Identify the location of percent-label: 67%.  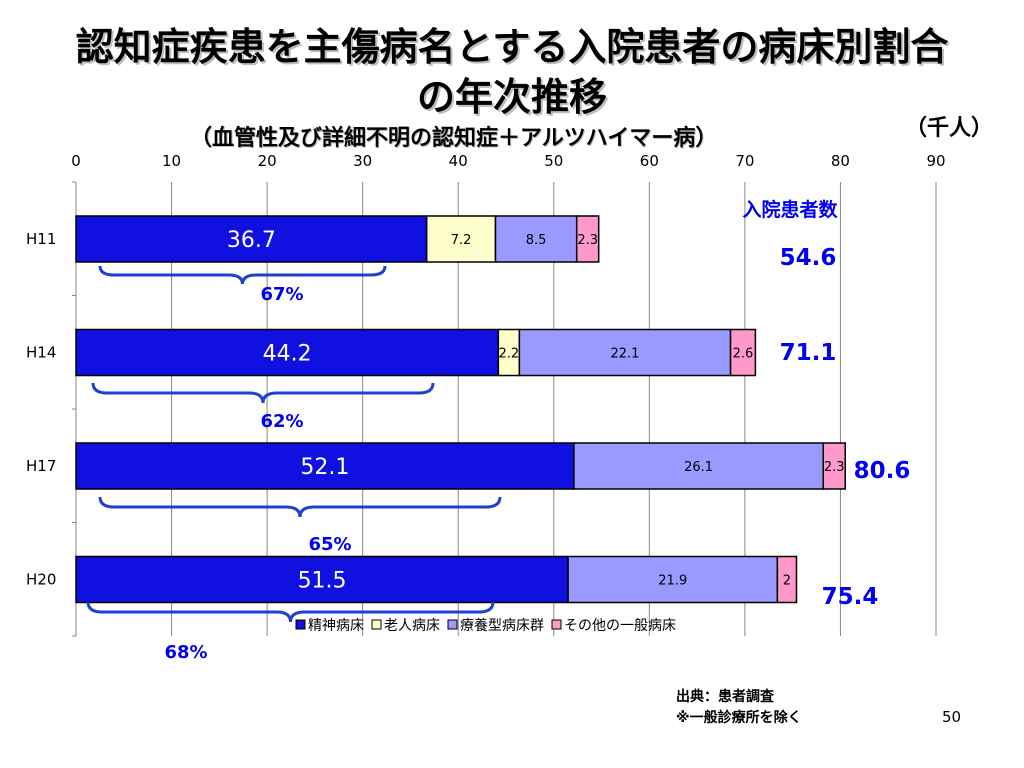
(281, 294).